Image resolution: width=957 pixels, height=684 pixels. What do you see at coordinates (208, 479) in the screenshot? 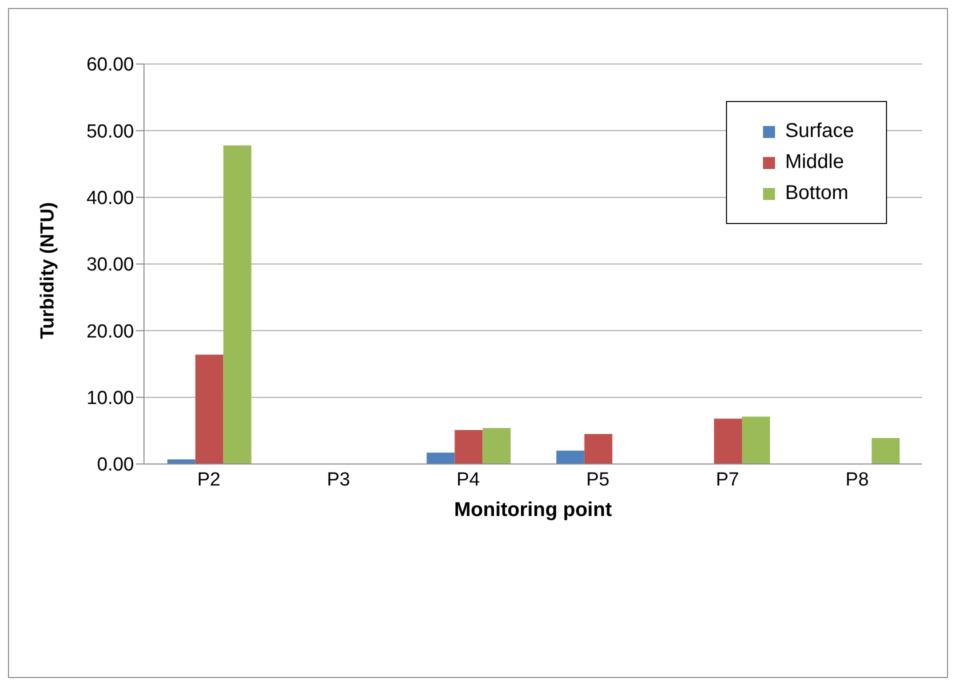
I see `x-tick-label: P2` at bounding box center [208, 479].